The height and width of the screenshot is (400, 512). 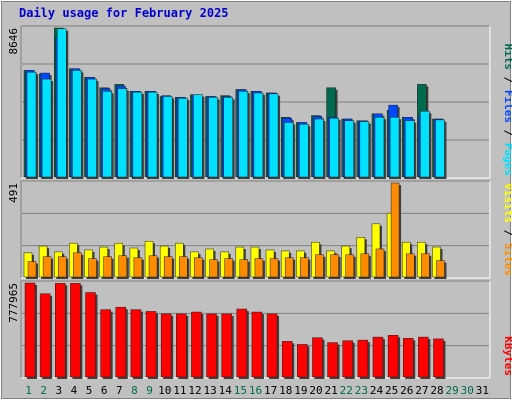 What do you see at coordinates (482, 390) in the screenshot?
I see `x-tick-label: 31` at bounding box center [482, 390].